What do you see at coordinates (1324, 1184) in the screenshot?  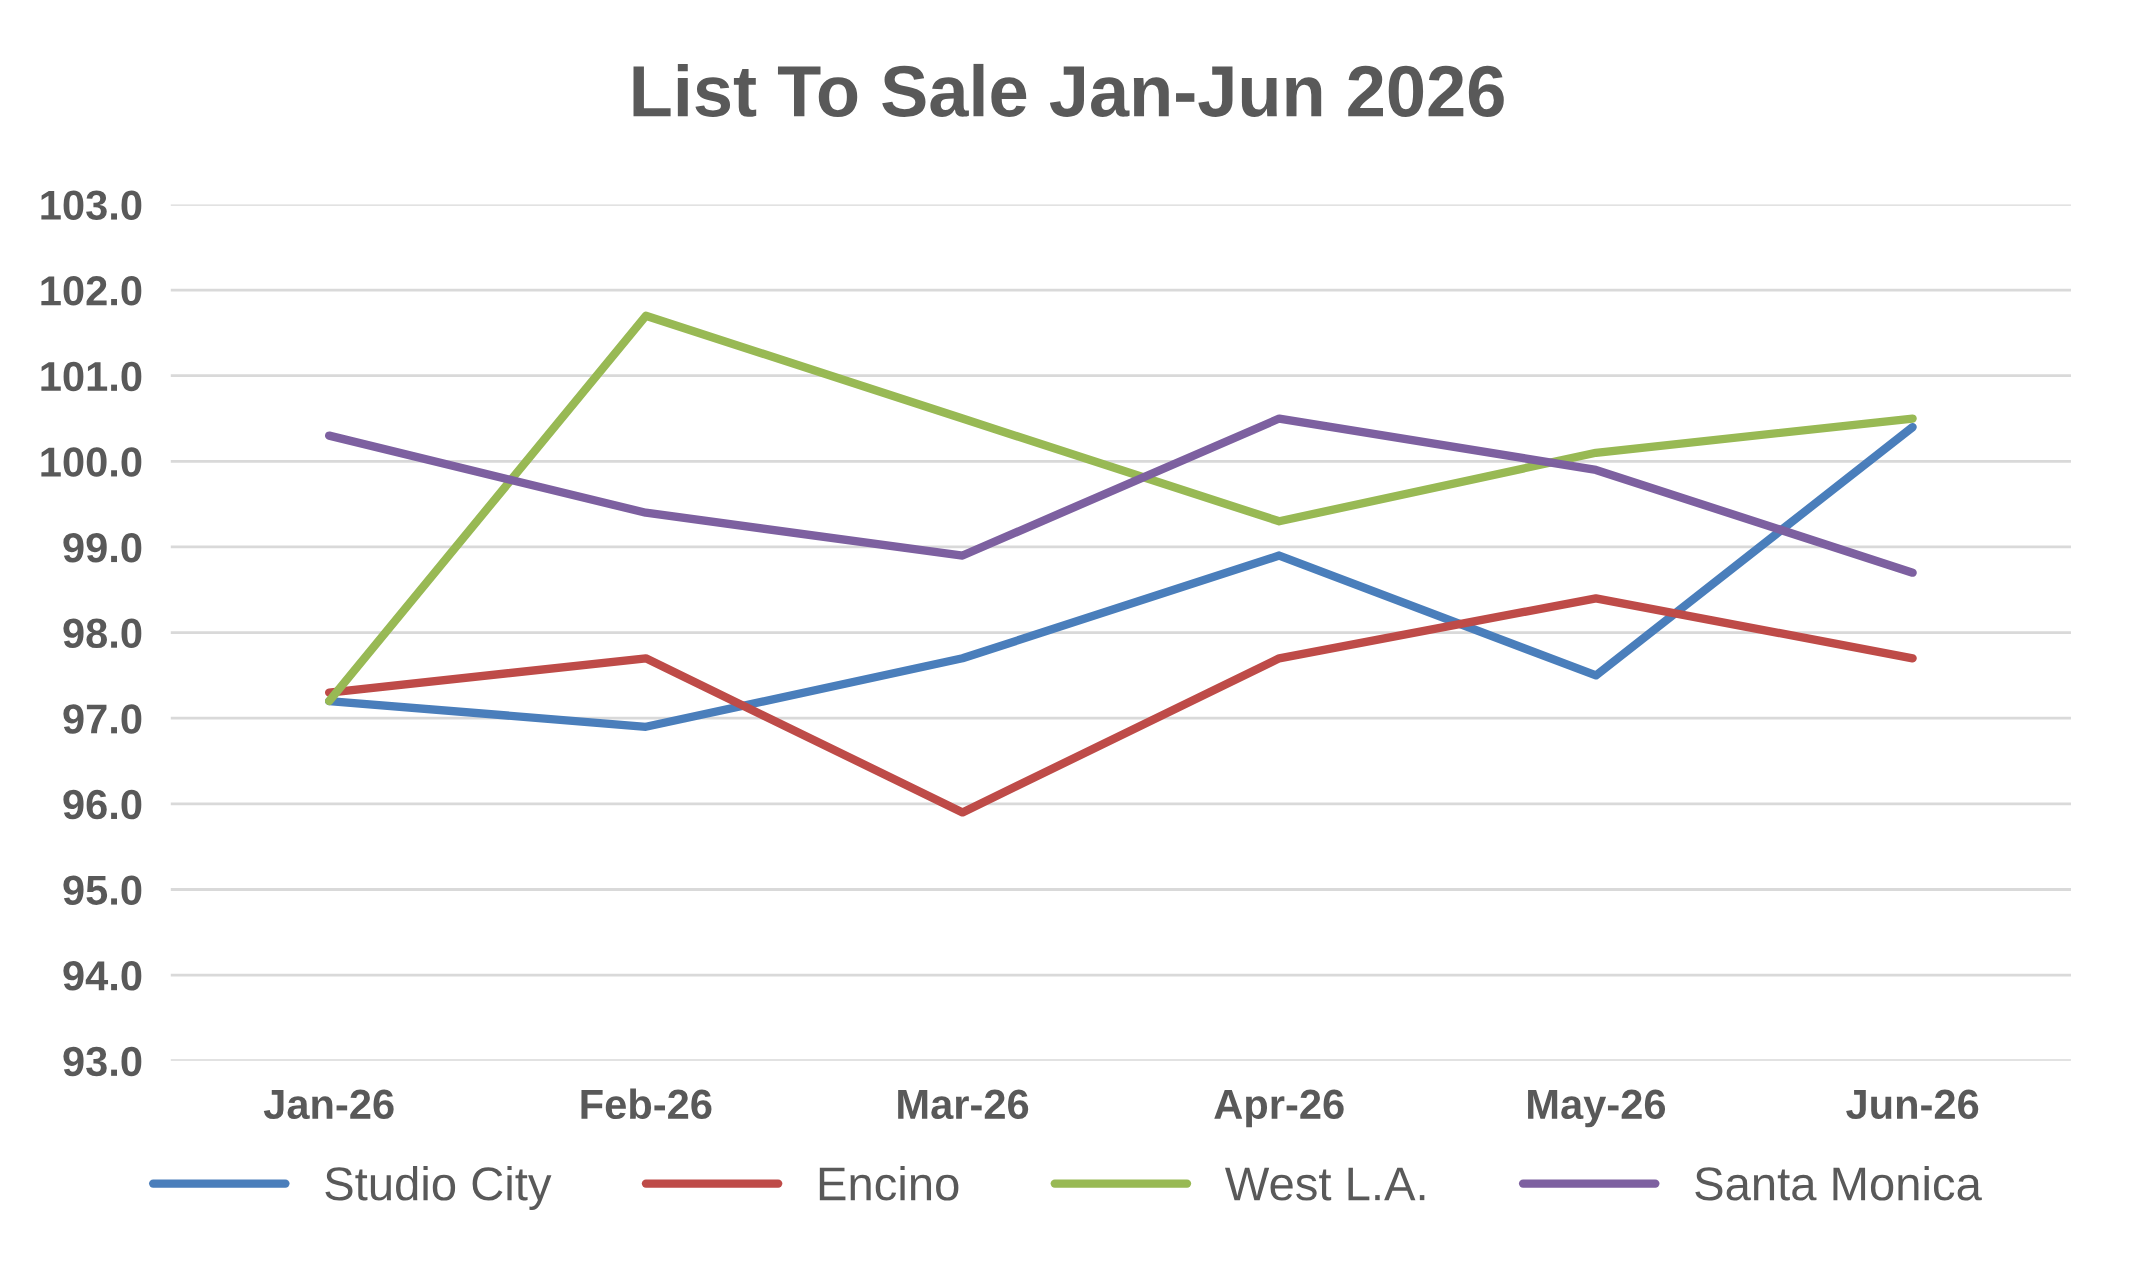 I see `legend-label: West L.A.` at bounding box center [1324, 1184].